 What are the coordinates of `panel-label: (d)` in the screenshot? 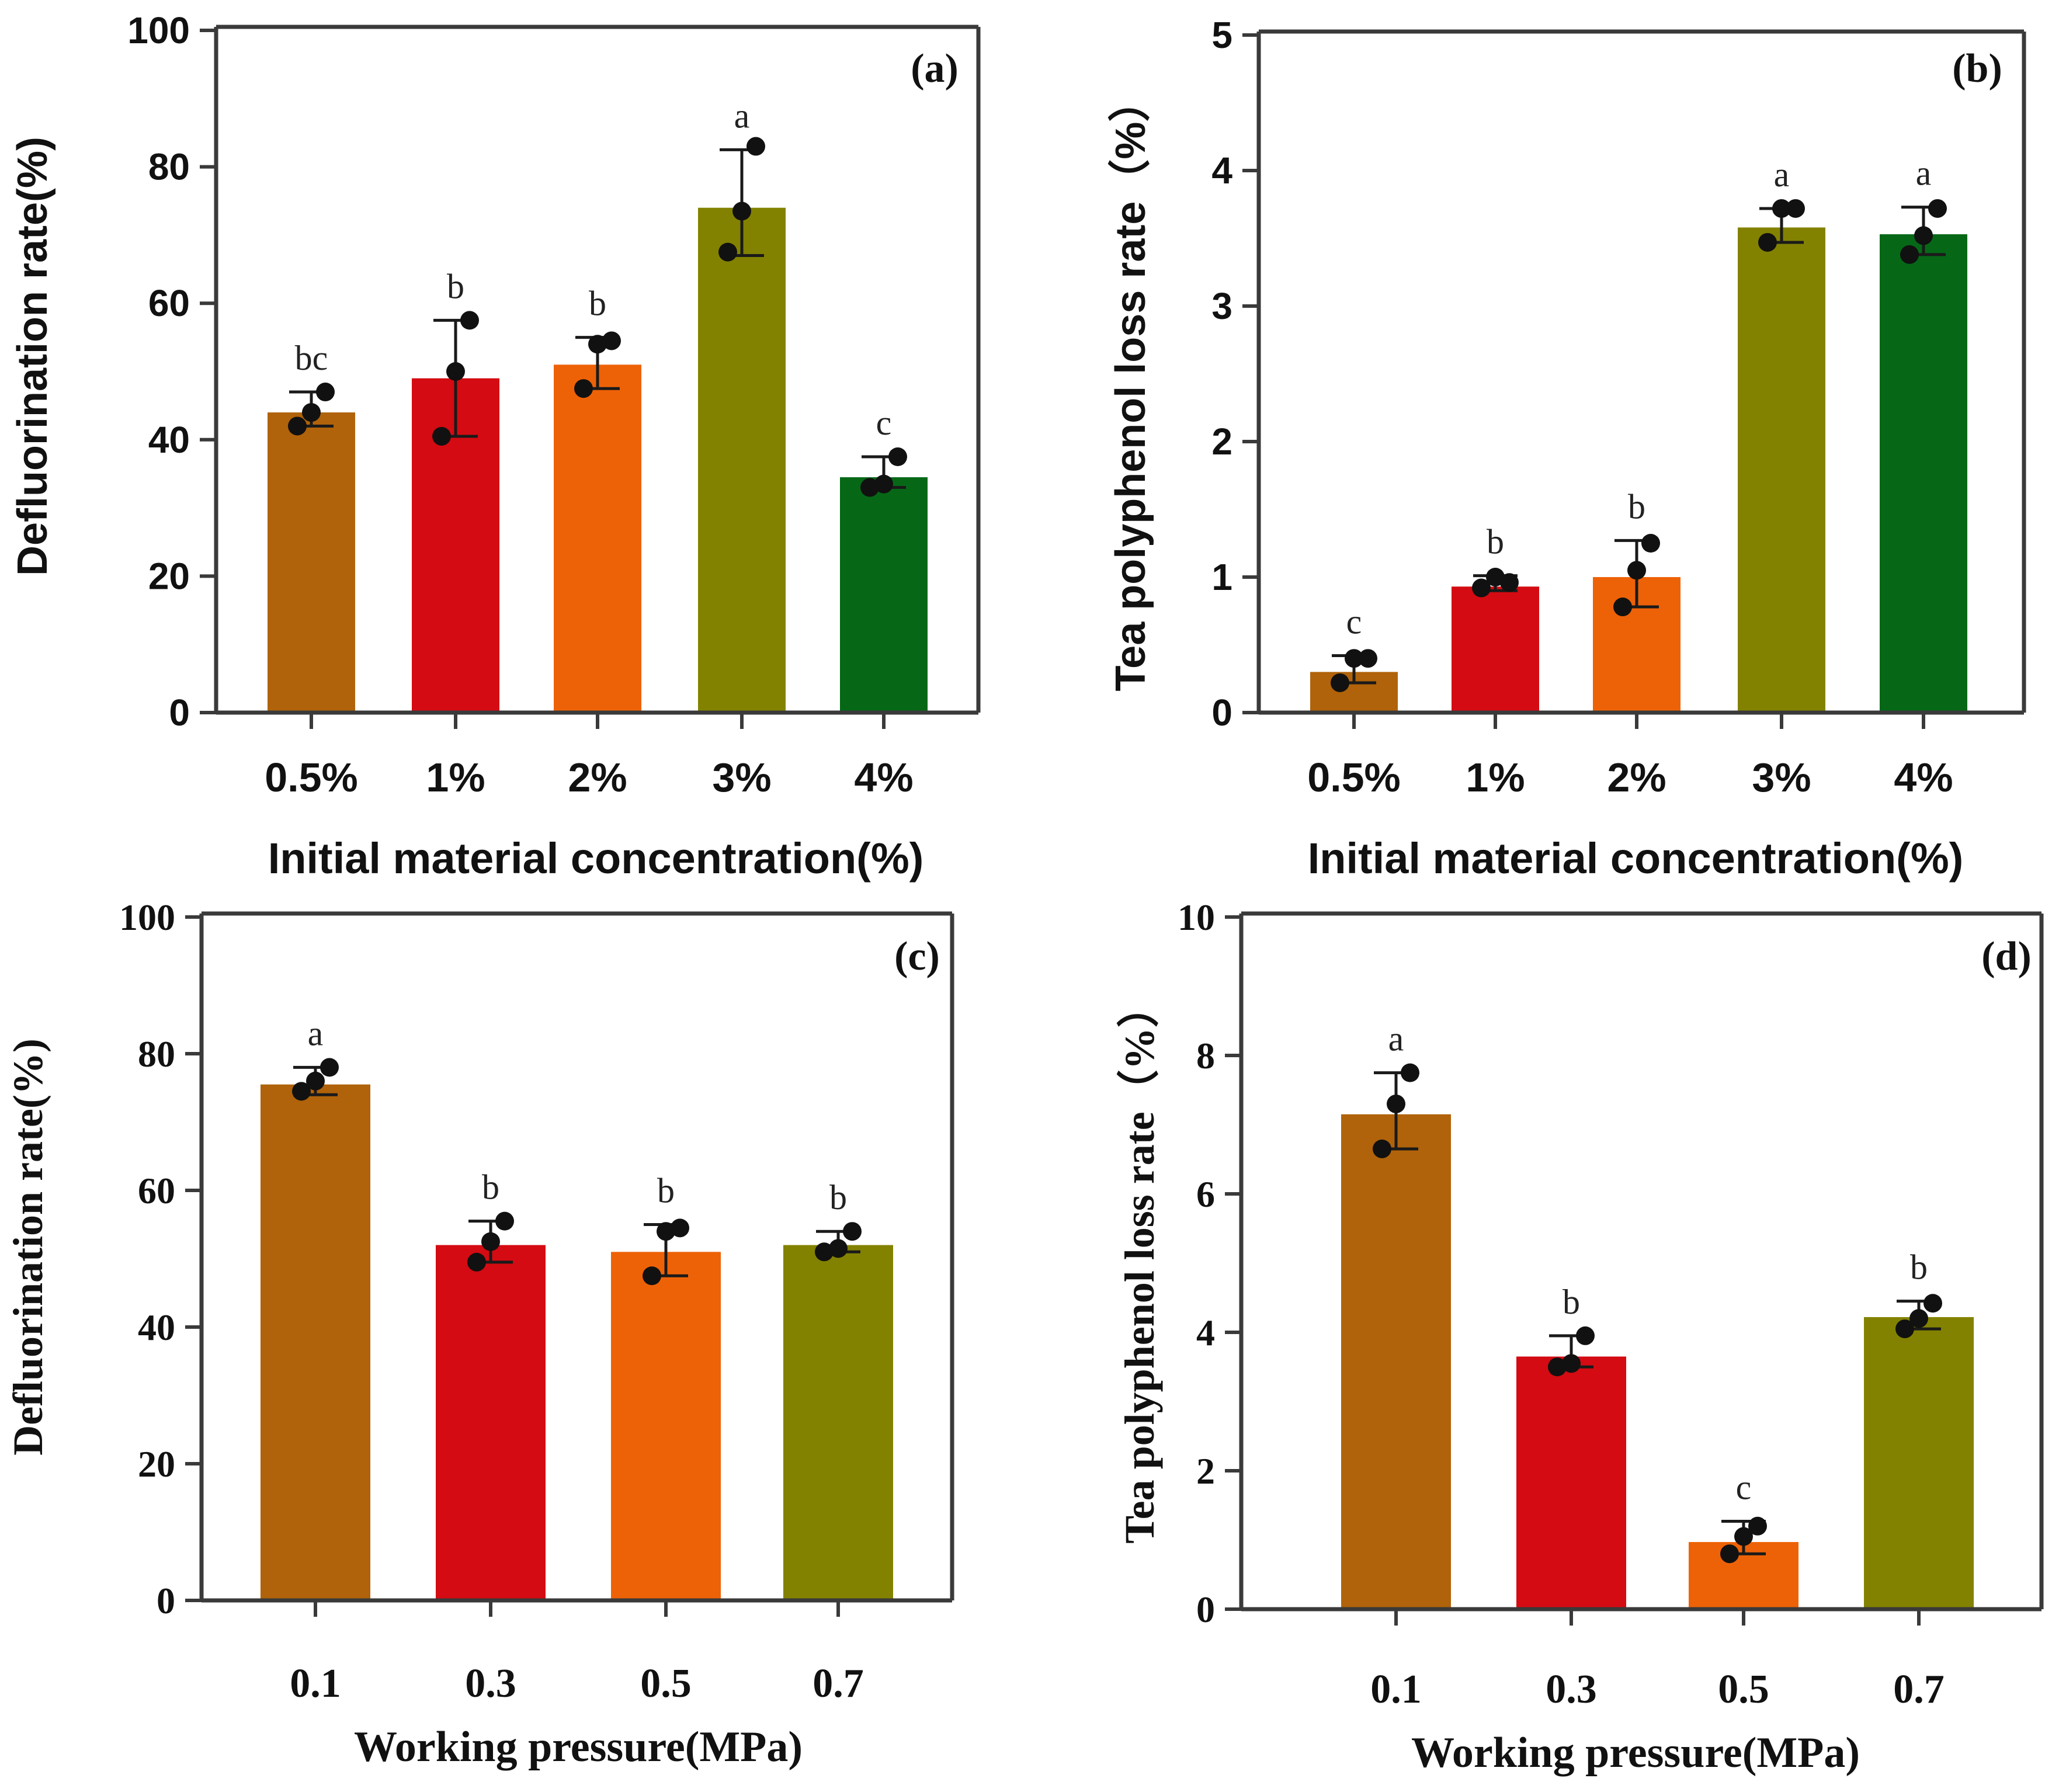 It's located at (2006, 956).